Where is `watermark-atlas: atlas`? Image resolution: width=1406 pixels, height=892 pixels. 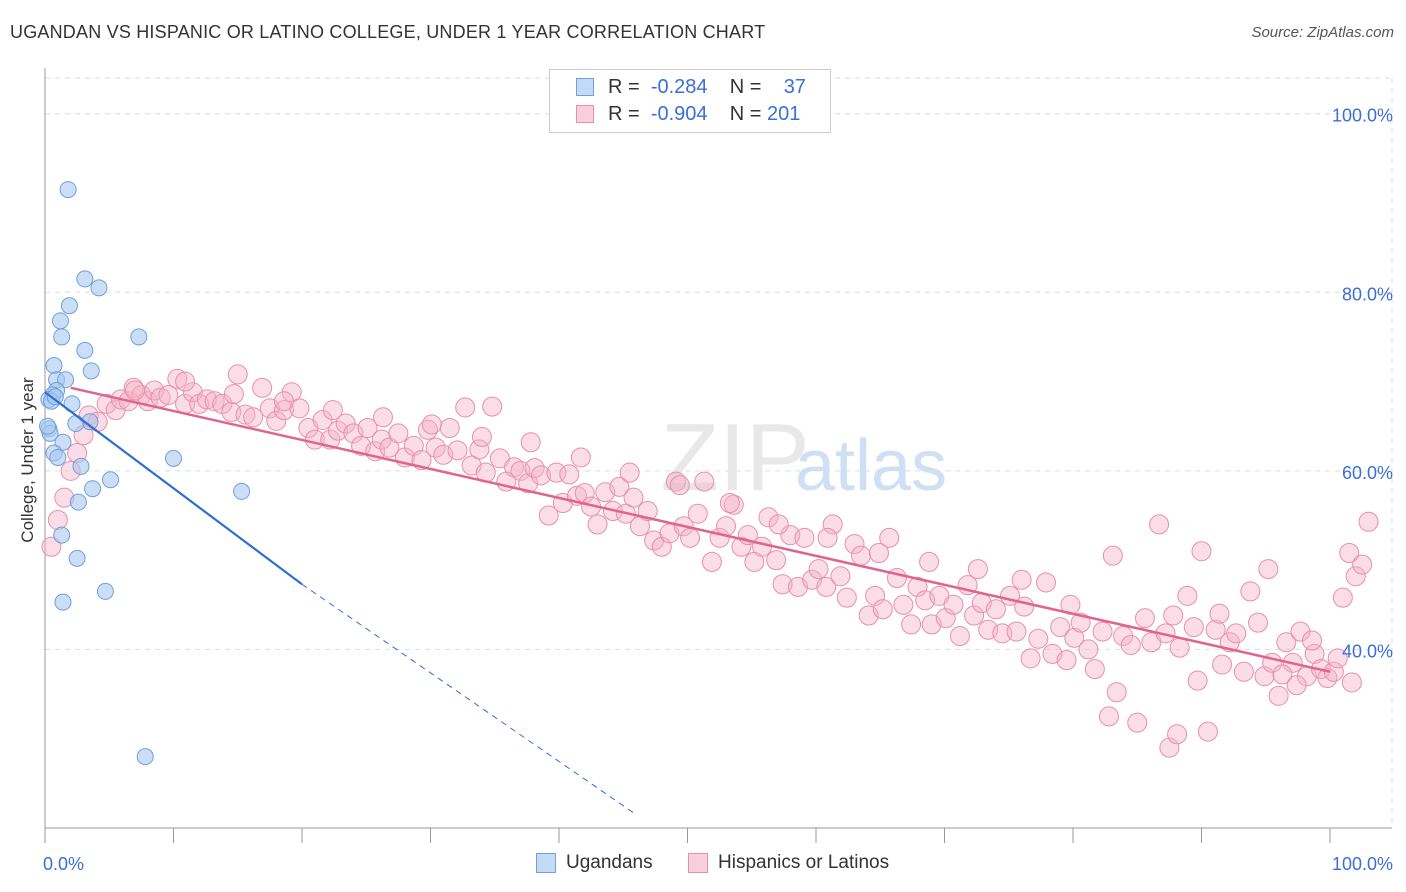 watermark-atlas: atlas is located at coordinates (871, 466).